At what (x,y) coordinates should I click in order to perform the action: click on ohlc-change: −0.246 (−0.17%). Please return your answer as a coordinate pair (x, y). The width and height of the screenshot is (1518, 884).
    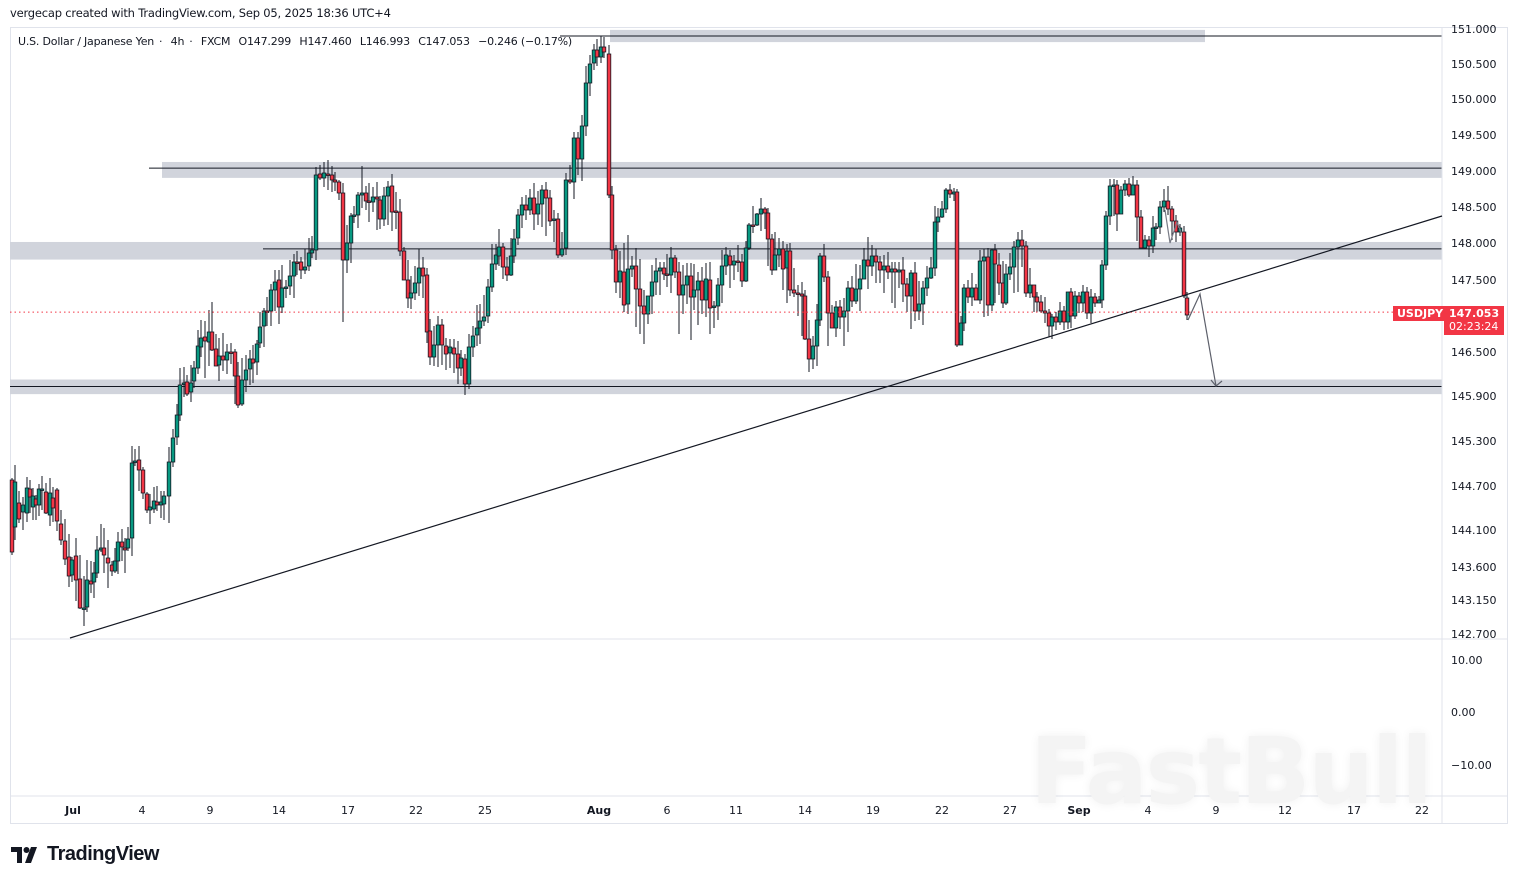
    Looking at the image, I should click on (525, 41).